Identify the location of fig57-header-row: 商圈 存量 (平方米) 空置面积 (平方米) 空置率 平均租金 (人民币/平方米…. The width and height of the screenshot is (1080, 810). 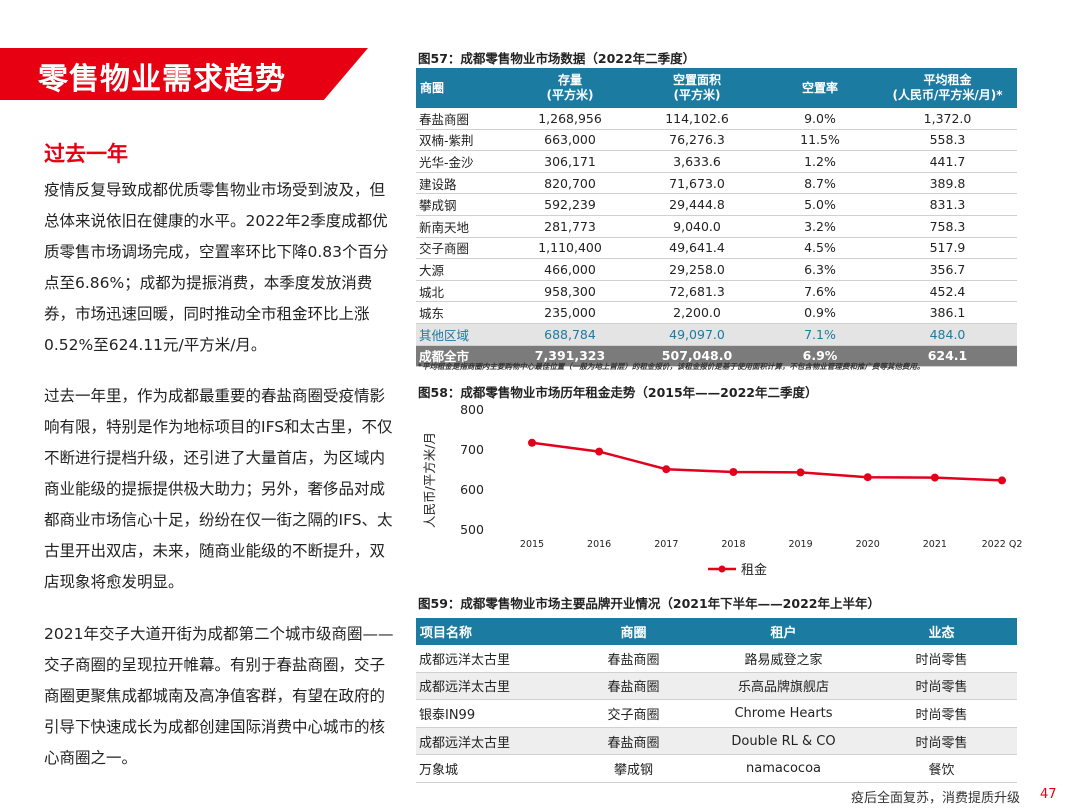
(716, 88).